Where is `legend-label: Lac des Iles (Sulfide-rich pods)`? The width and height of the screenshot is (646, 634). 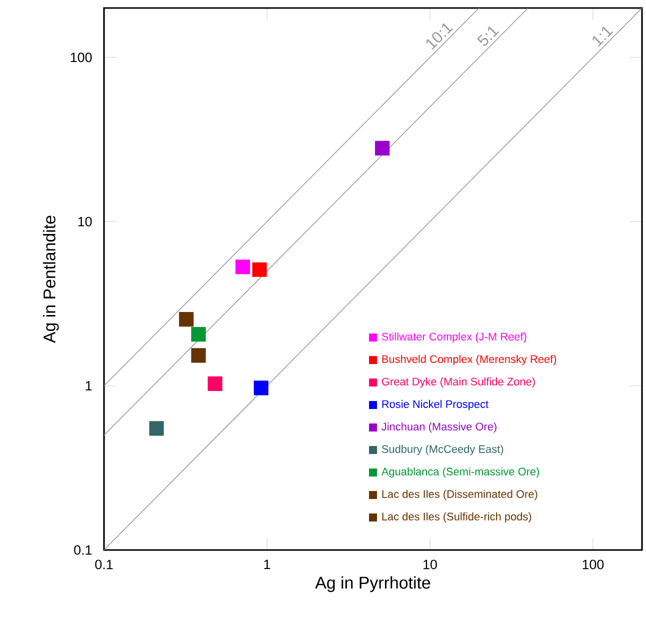 legend-label: Lac des Iles (Sulfide-rich pods) is located at coordinates (457, 517).